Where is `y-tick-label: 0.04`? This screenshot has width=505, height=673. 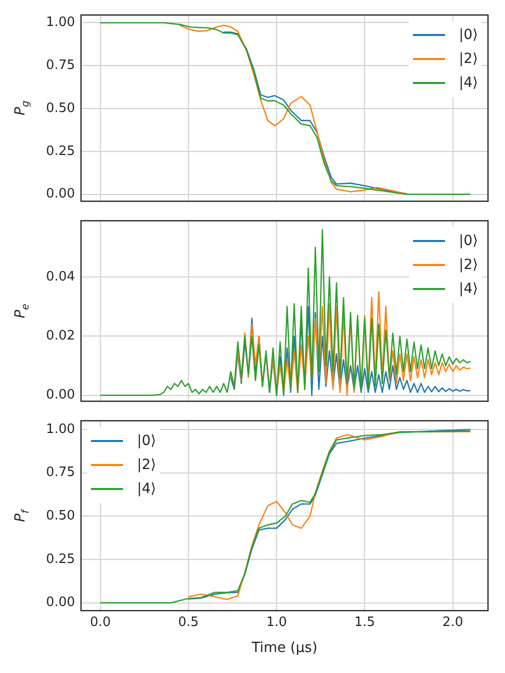
y-tick-label: 0.04 is located at coordinates (60, 276).